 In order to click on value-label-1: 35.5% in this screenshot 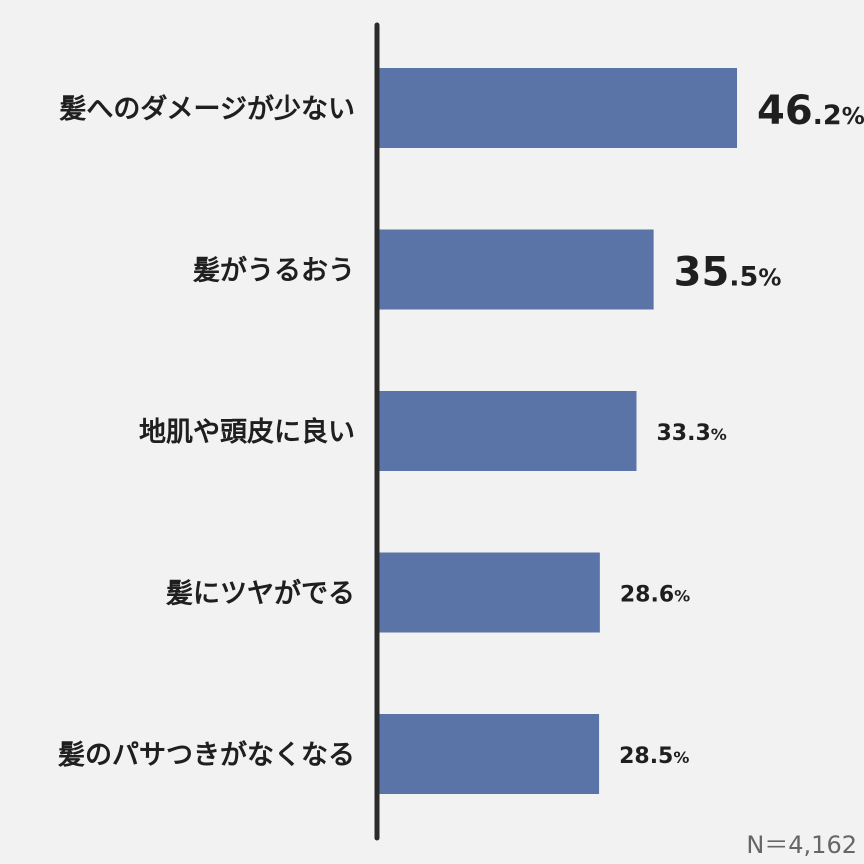, I will do `click(728, 273)`.